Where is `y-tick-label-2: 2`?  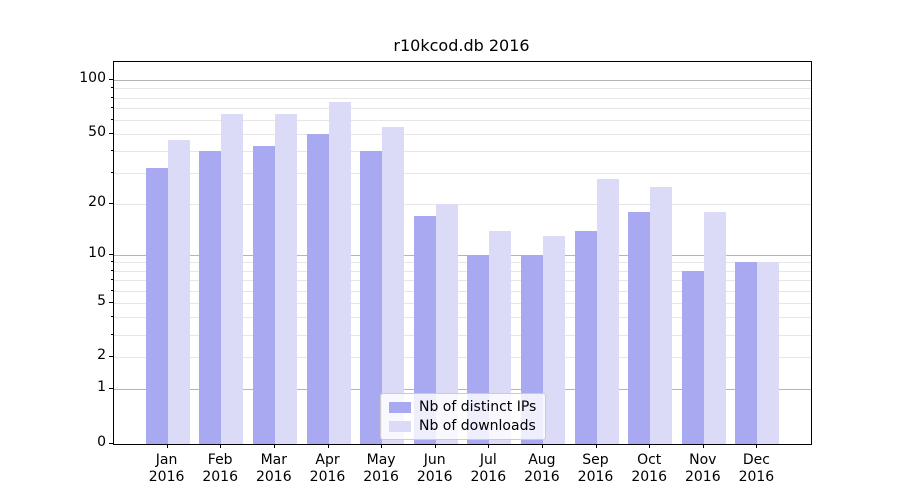
y-tick-label-2: 2 is located at coordinates (101, 355).